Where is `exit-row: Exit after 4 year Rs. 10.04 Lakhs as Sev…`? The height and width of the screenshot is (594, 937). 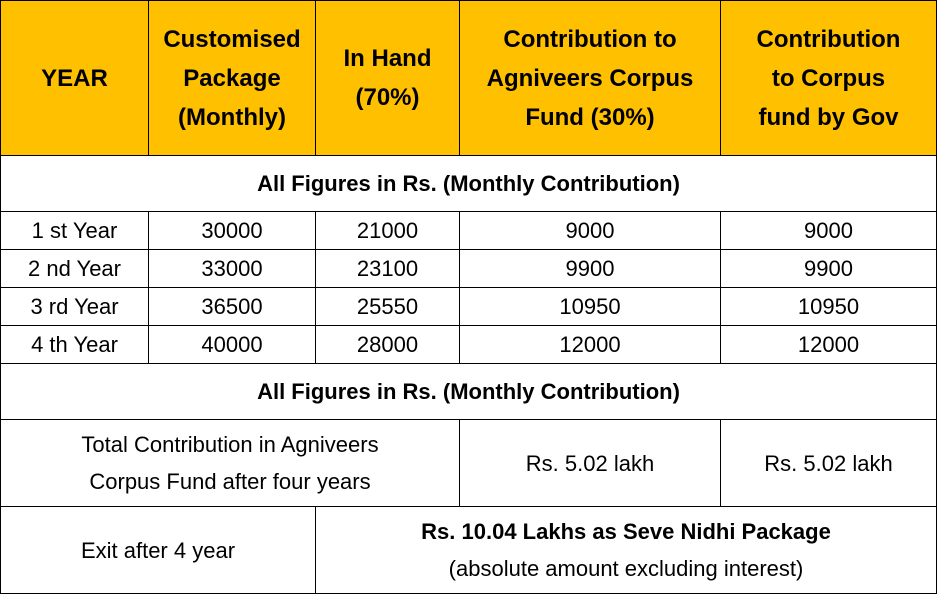
exit-row: Exit after 4 year Rs. 10.04 Lakhs as Sev… is located at coordinates (468, 550).